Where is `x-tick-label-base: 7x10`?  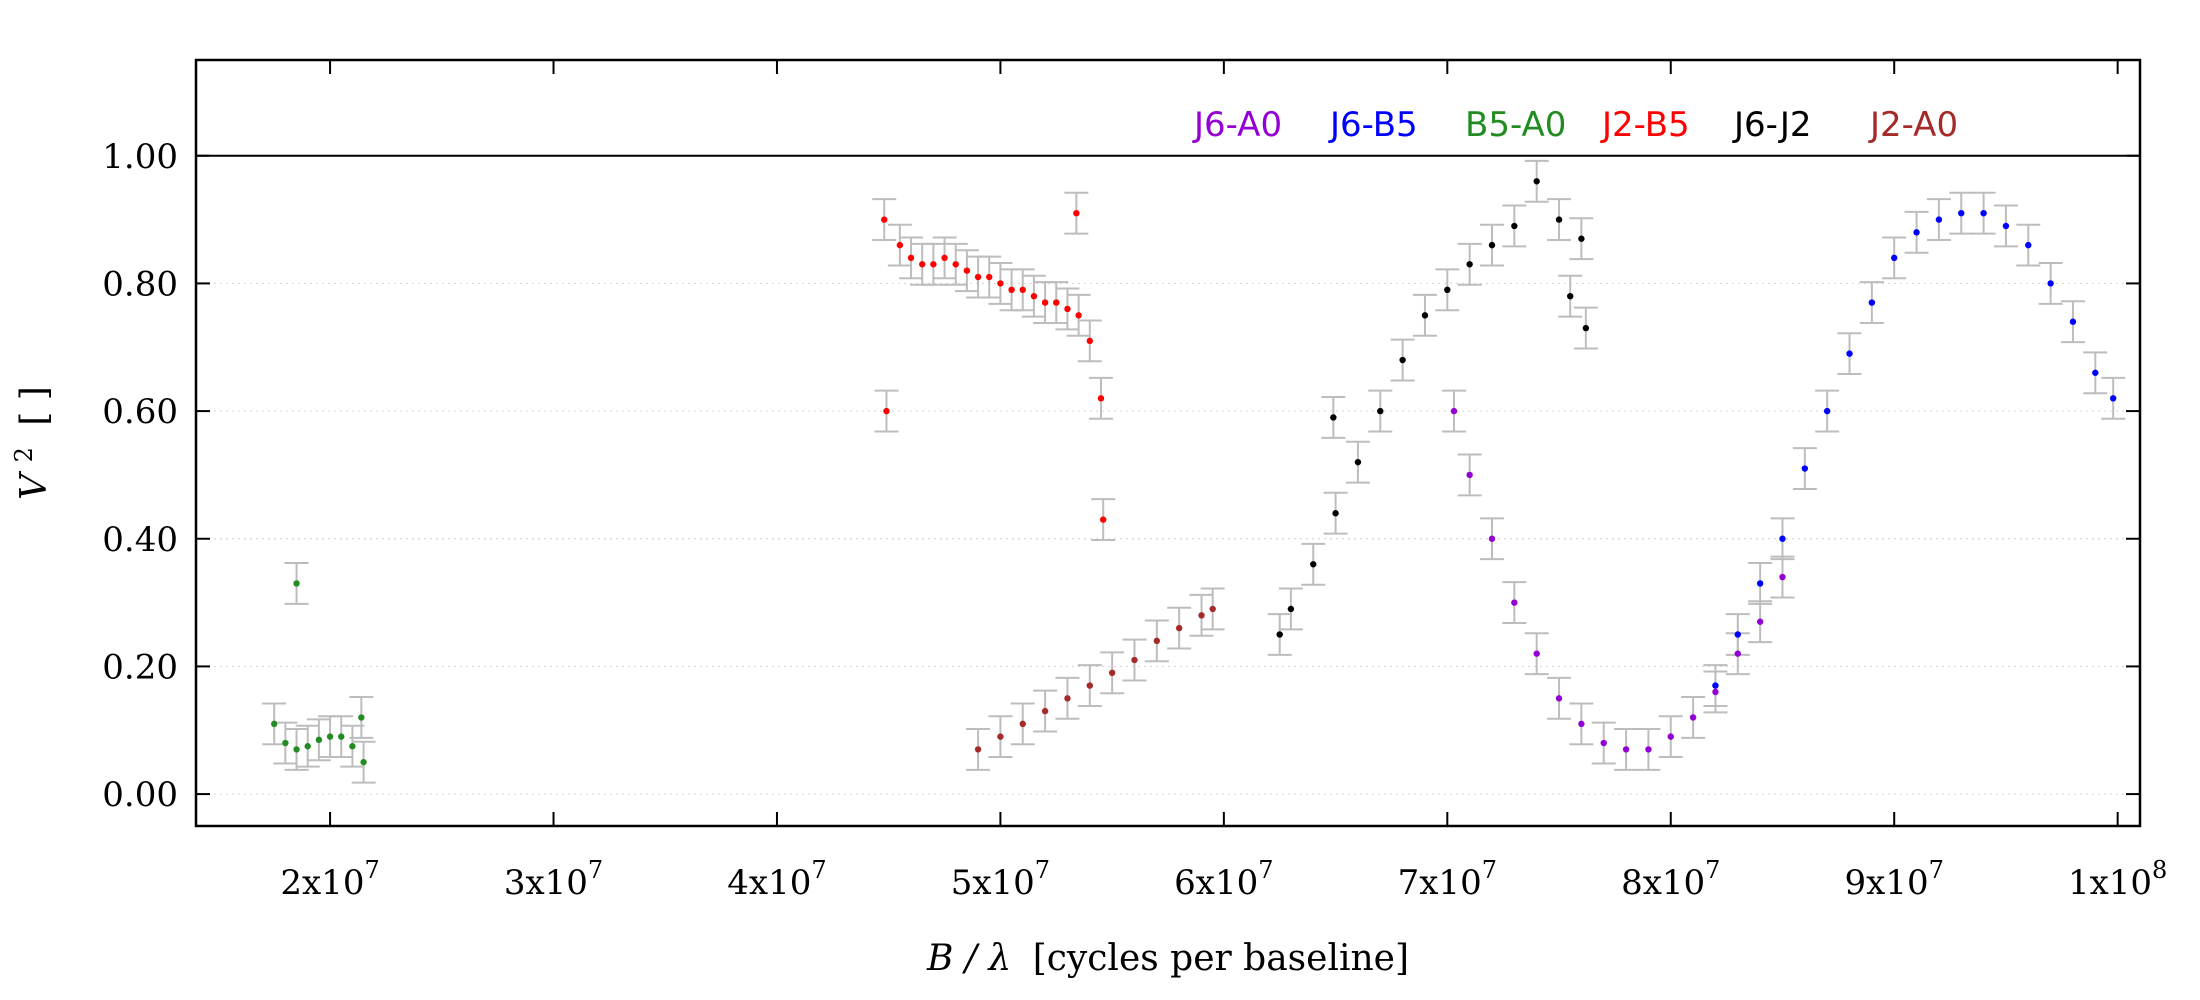 x-tick-label-base: 7x10 is located at coordinates (1440, 883).